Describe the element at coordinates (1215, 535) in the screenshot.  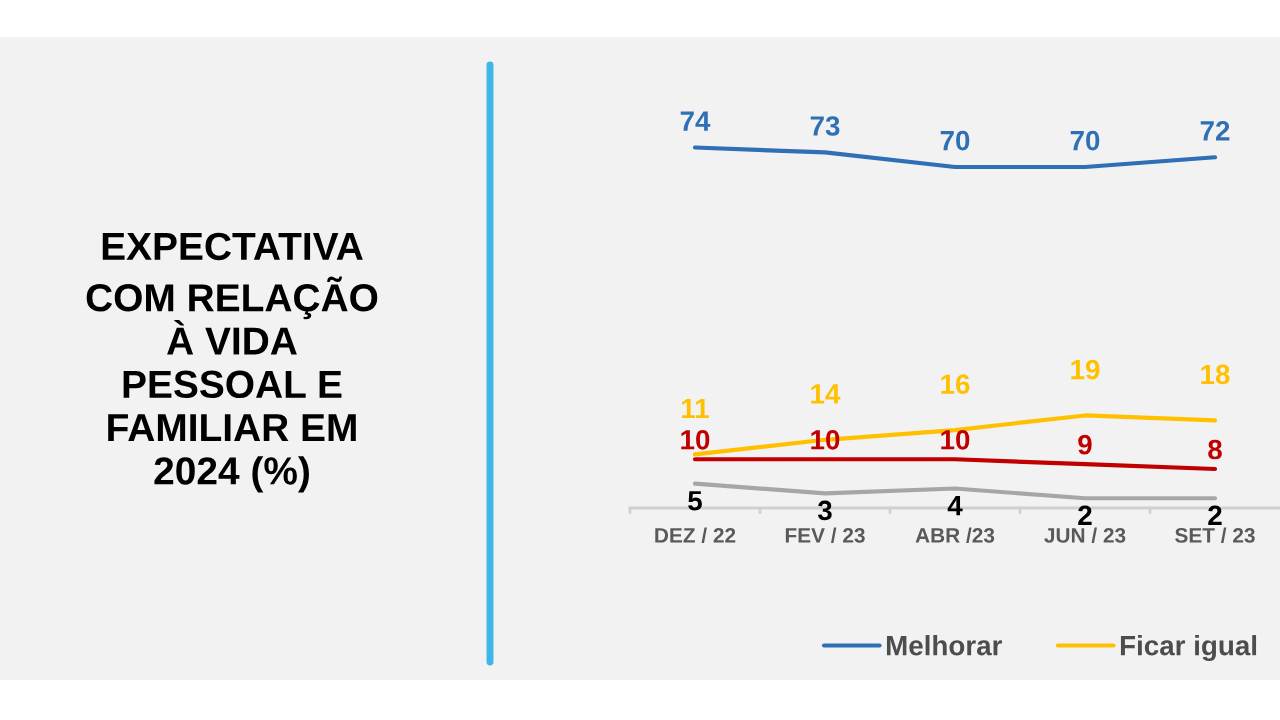
I see `x-tick-label: SET / 23` at that location.